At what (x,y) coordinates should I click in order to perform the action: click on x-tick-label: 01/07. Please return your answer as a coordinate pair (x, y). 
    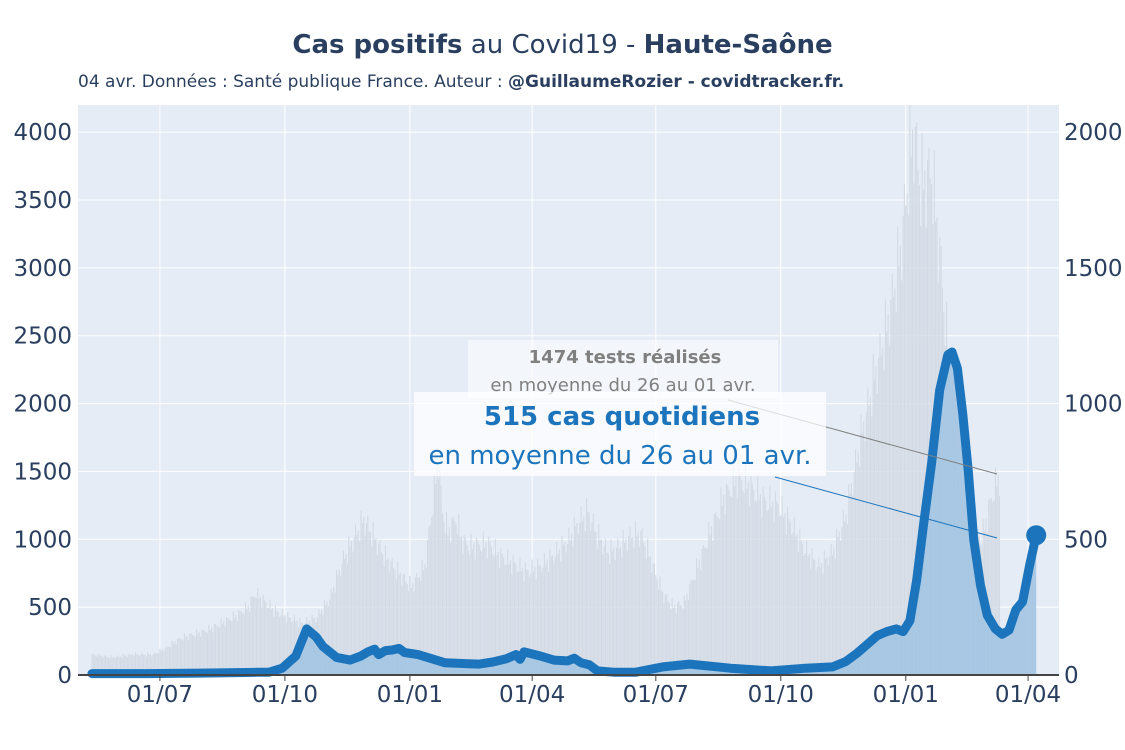
    Looking at the image, I should click on (160, 695).